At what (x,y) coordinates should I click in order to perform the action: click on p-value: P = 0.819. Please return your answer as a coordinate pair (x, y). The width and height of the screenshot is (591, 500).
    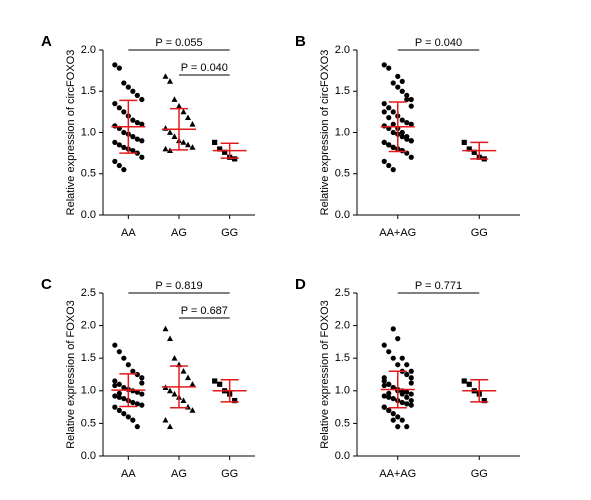
    Looking at the image, I should click on (178, 286).